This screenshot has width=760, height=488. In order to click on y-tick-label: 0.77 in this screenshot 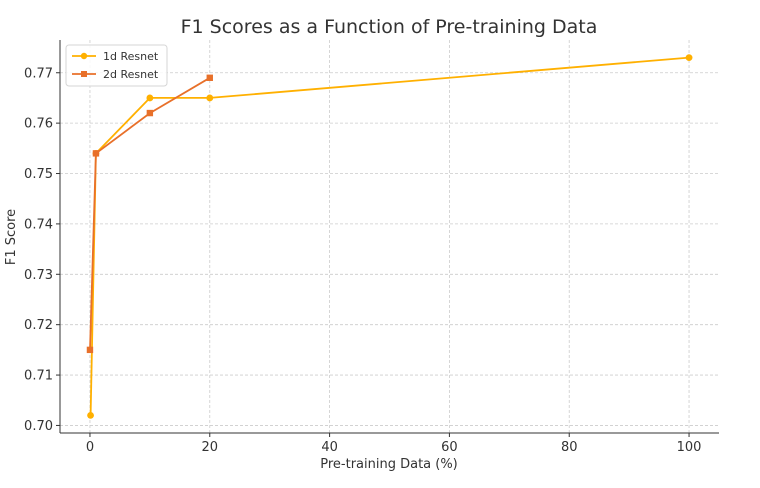, I will do `click(38, 73)`.